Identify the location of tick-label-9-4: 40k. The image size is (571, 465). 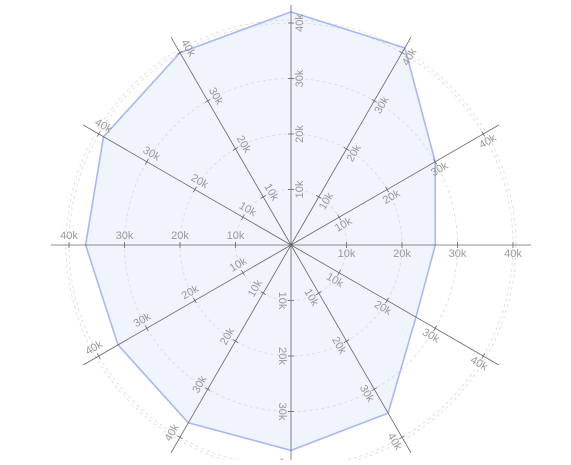
(94, 348).